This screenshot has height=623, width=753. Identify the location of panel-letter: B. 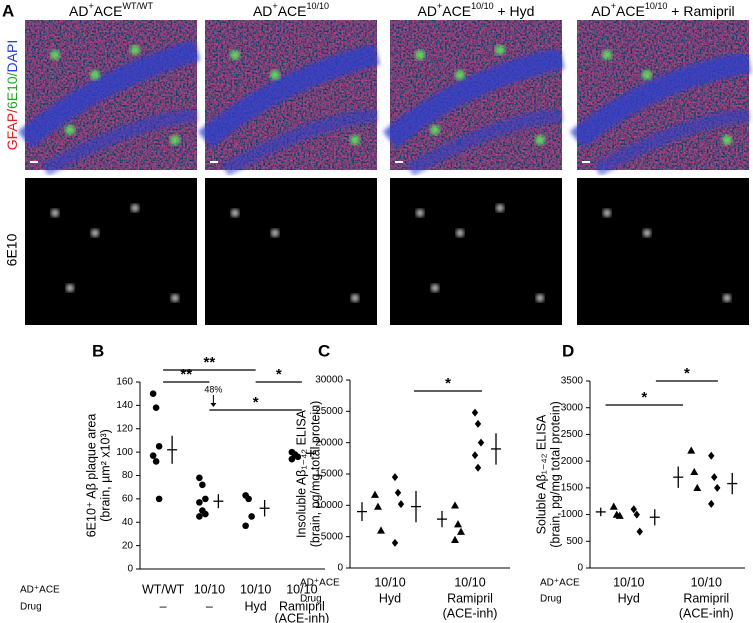
(98, 350).